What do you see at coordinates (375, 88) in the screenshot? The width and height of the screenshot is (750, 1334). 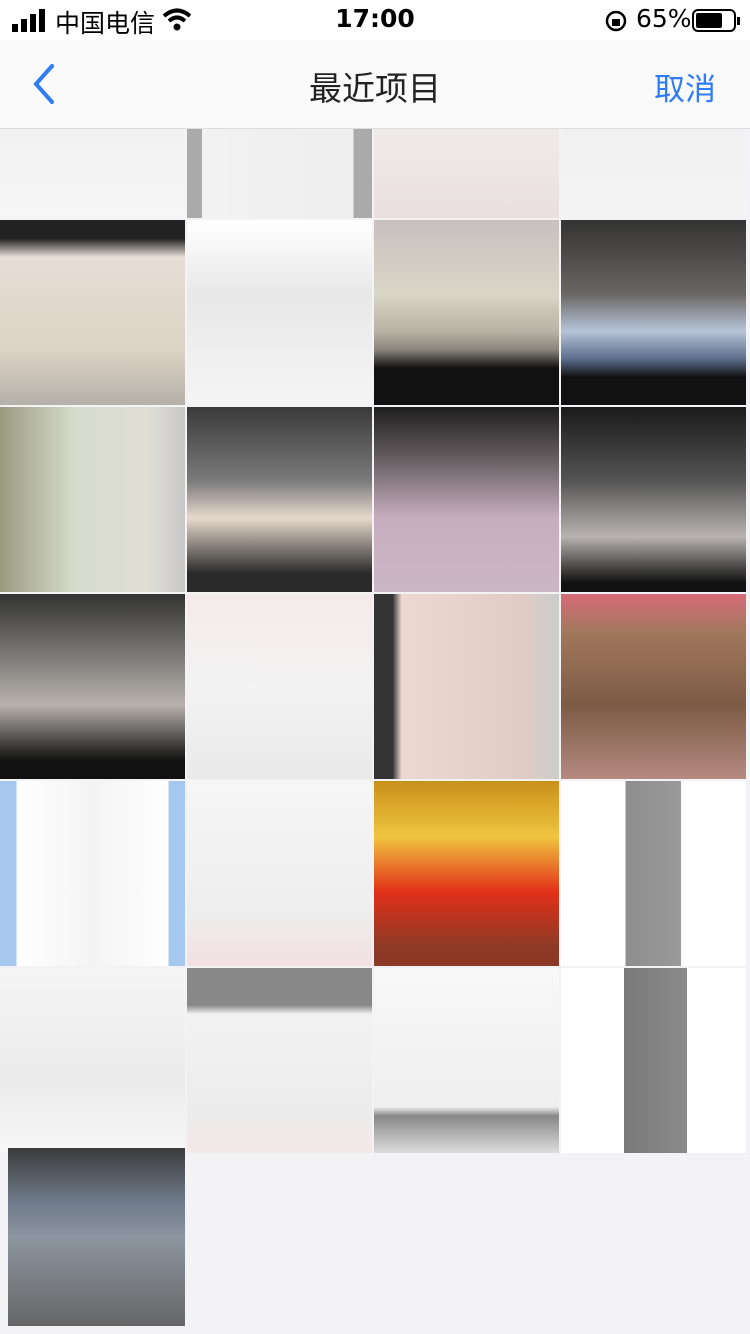 I see `nav-title: 最近项目` at bounding box center [375, 88].